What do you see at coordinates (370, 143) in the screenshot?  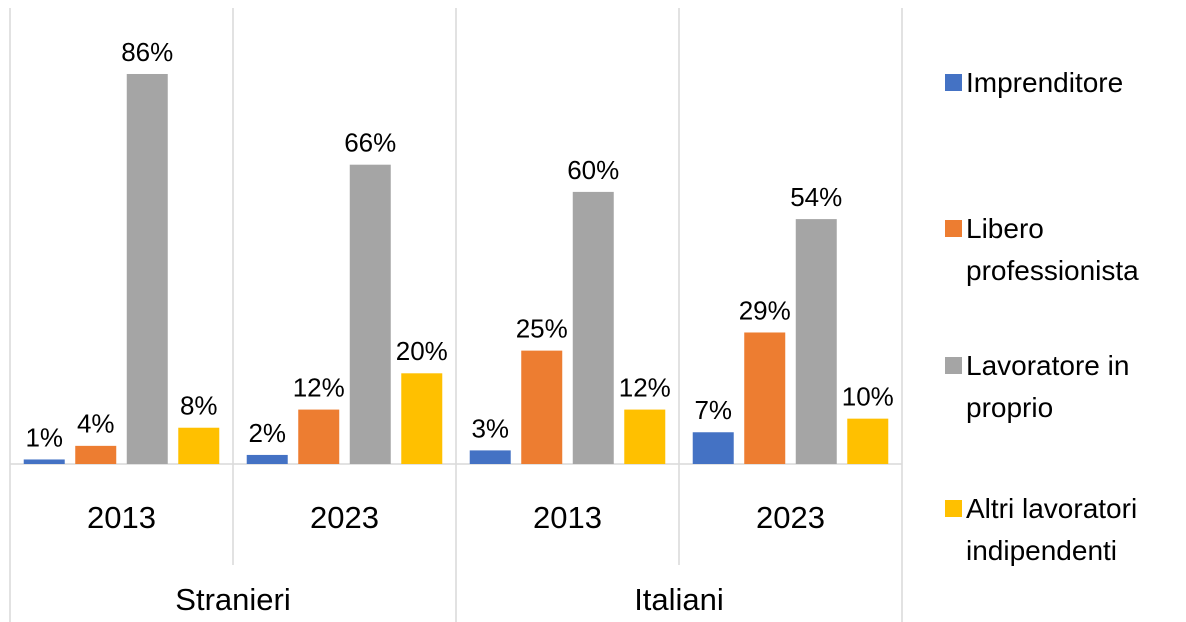 I see `data-label: 66%` at bounding box center [370, 143].